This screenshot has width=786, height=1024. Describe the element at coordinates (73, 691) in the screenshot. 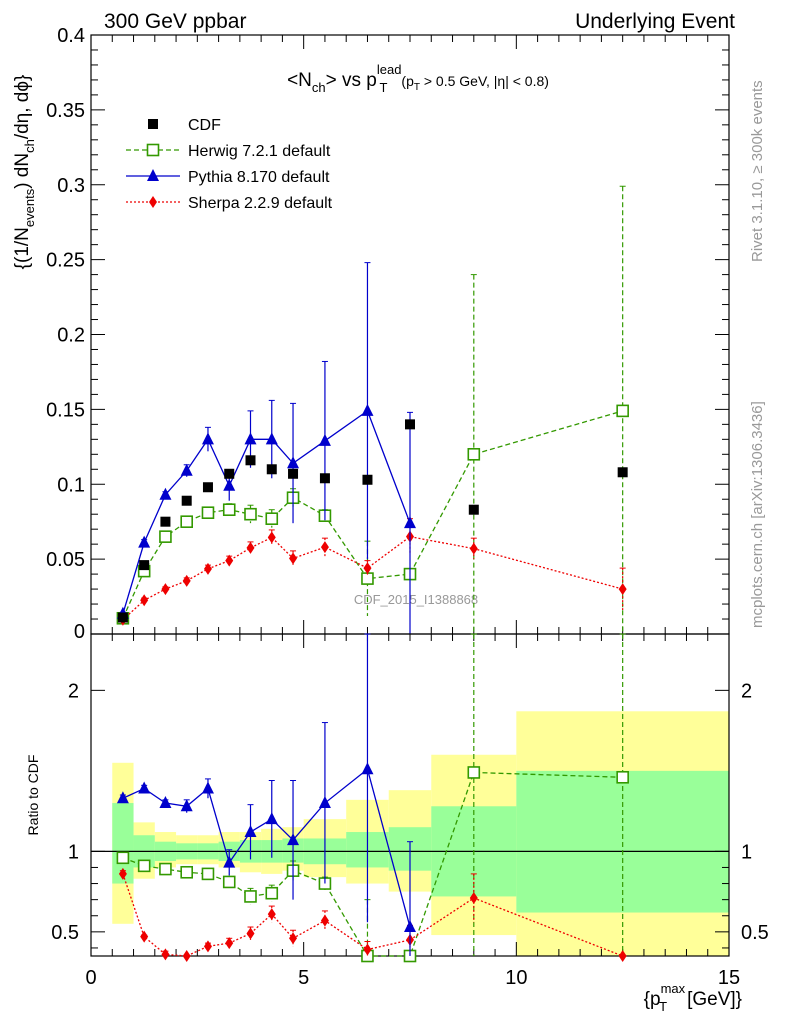

I see `y-tick-label: 2` at that location.